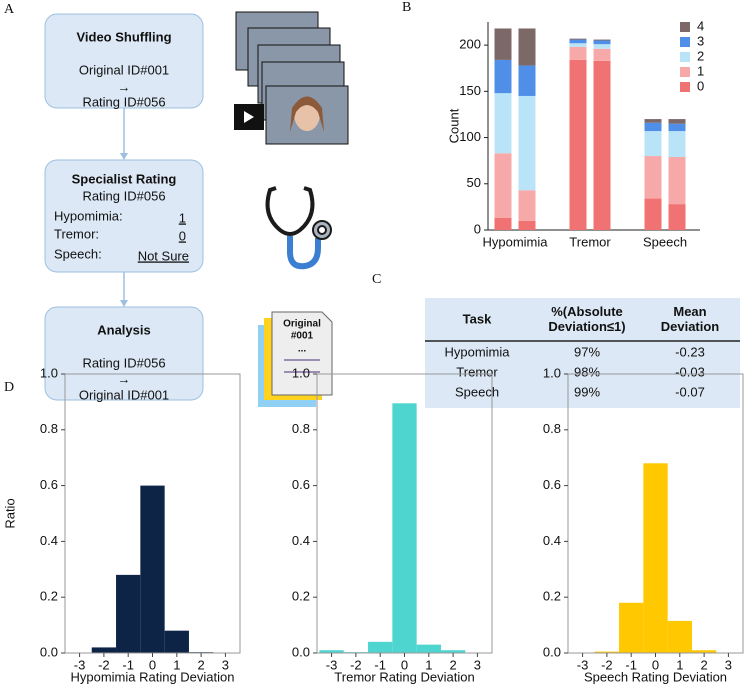 The width and height of the screenshot is (750, 688). Describe the element at coordinates (182, 217) in the screenshot. I see `field-value: 1` at that location.